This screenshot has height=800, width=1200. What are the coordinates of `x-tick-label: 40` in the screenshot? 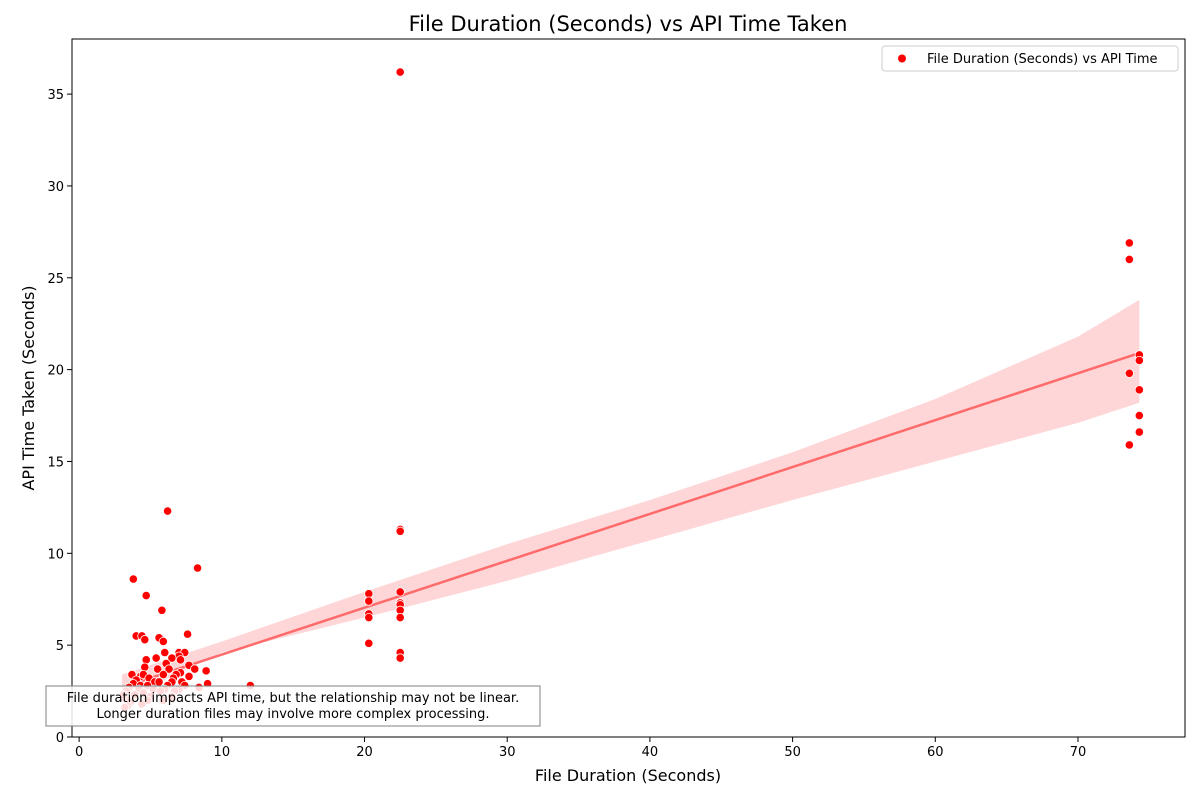 It's located at (650, 752).